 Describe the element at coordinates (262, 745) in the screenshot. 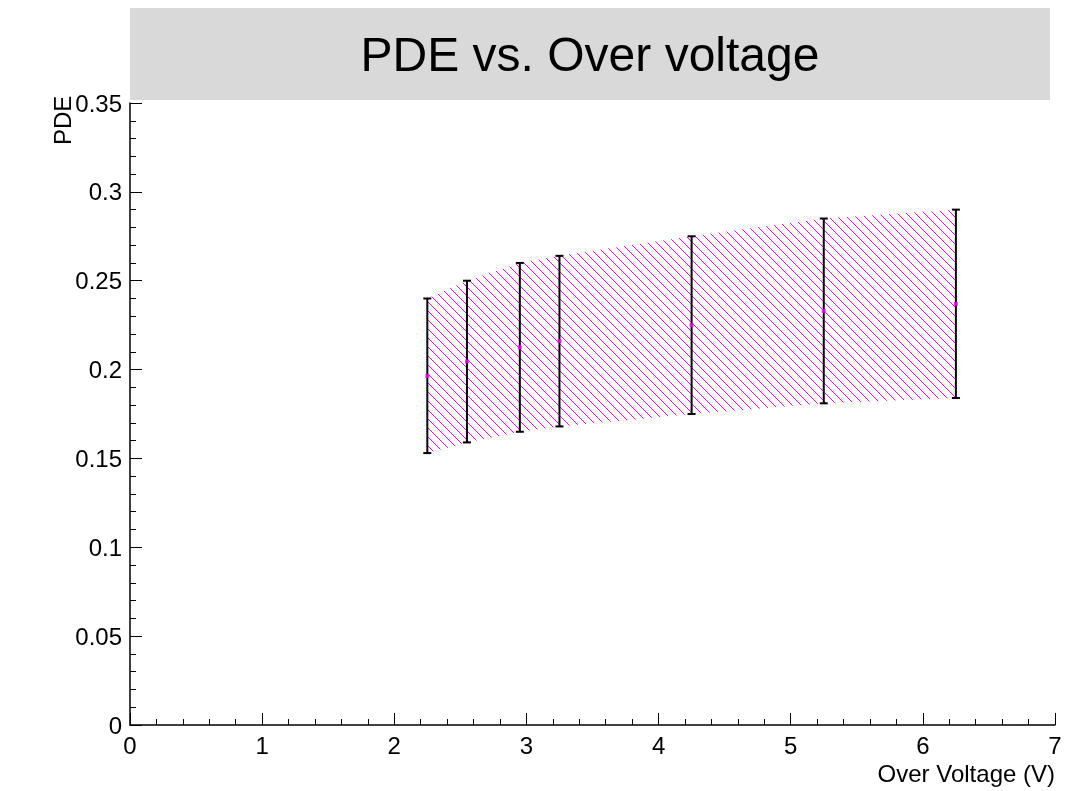

I see `x-tick-label: 1` at that location.